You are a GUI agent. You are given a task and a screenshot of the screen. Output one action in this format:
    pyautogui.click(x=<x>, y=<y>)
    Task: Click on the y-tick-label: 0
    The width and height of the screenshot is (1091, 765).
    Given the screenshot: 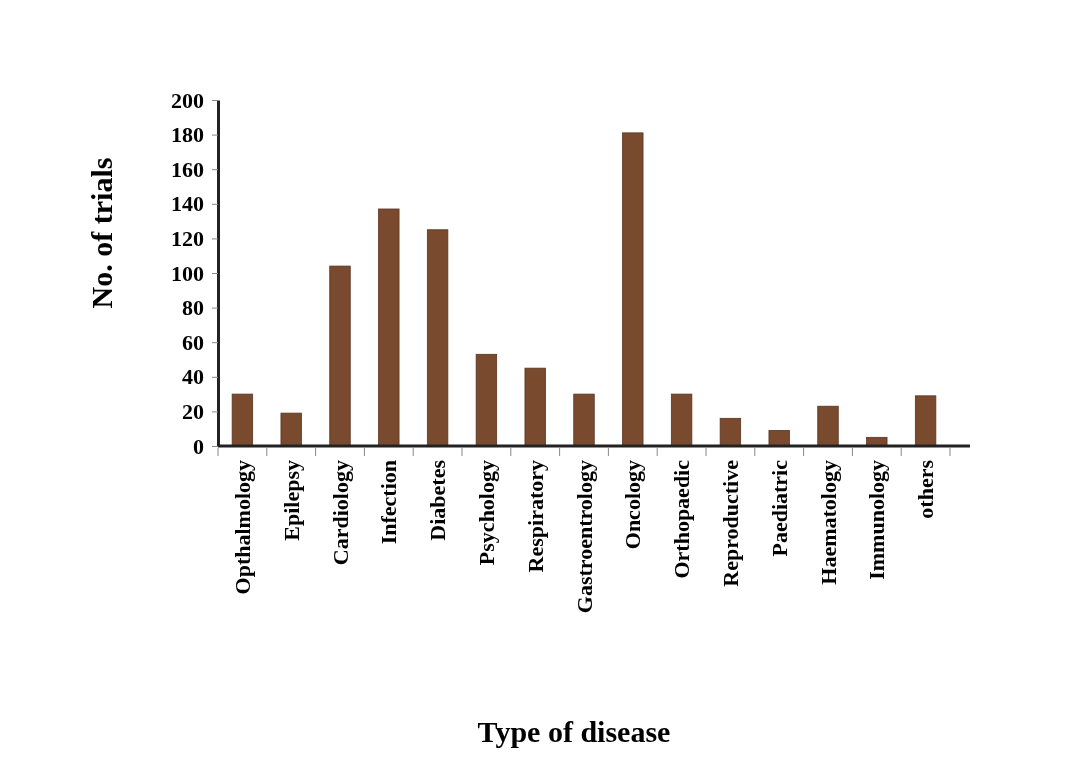 What is the action you would take?
    pyautogui.click(x=198, y=446)
    